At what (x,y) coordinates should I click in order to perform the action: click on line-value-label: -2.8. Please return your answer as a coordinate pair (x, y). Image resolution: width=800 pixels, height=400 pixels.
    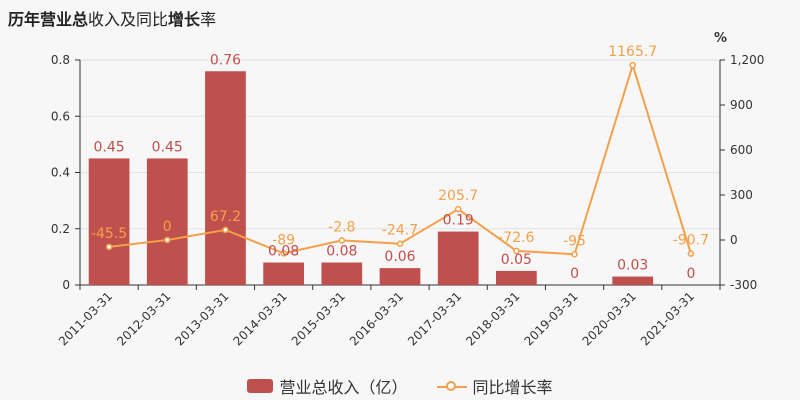
    Looking at the image, I should click on (341, 227).